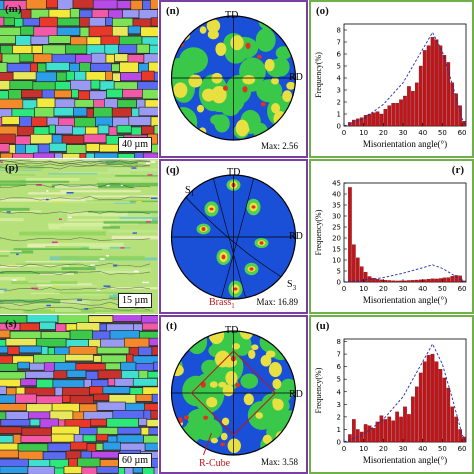 This screenshot has width=474, height=474. I want to click on micrograph-p: (p) 15 µm, so click(79, 236).